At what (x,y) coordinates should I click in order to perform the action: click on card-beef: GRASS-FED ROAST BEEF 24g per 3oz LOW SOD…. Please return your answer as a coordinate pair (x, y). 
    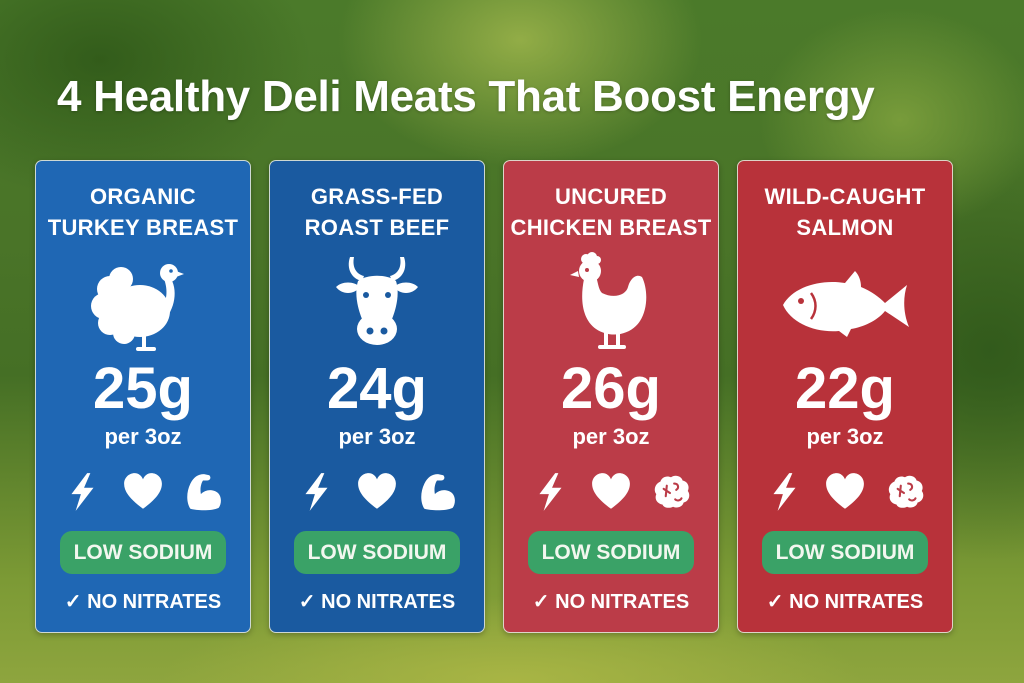
    Looking at the image, I should click on (377, 396).